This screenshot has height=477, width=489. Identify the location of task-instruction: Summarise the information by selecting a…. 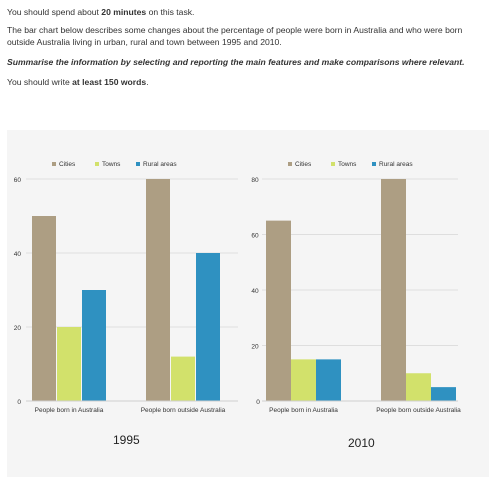
(236, 62).